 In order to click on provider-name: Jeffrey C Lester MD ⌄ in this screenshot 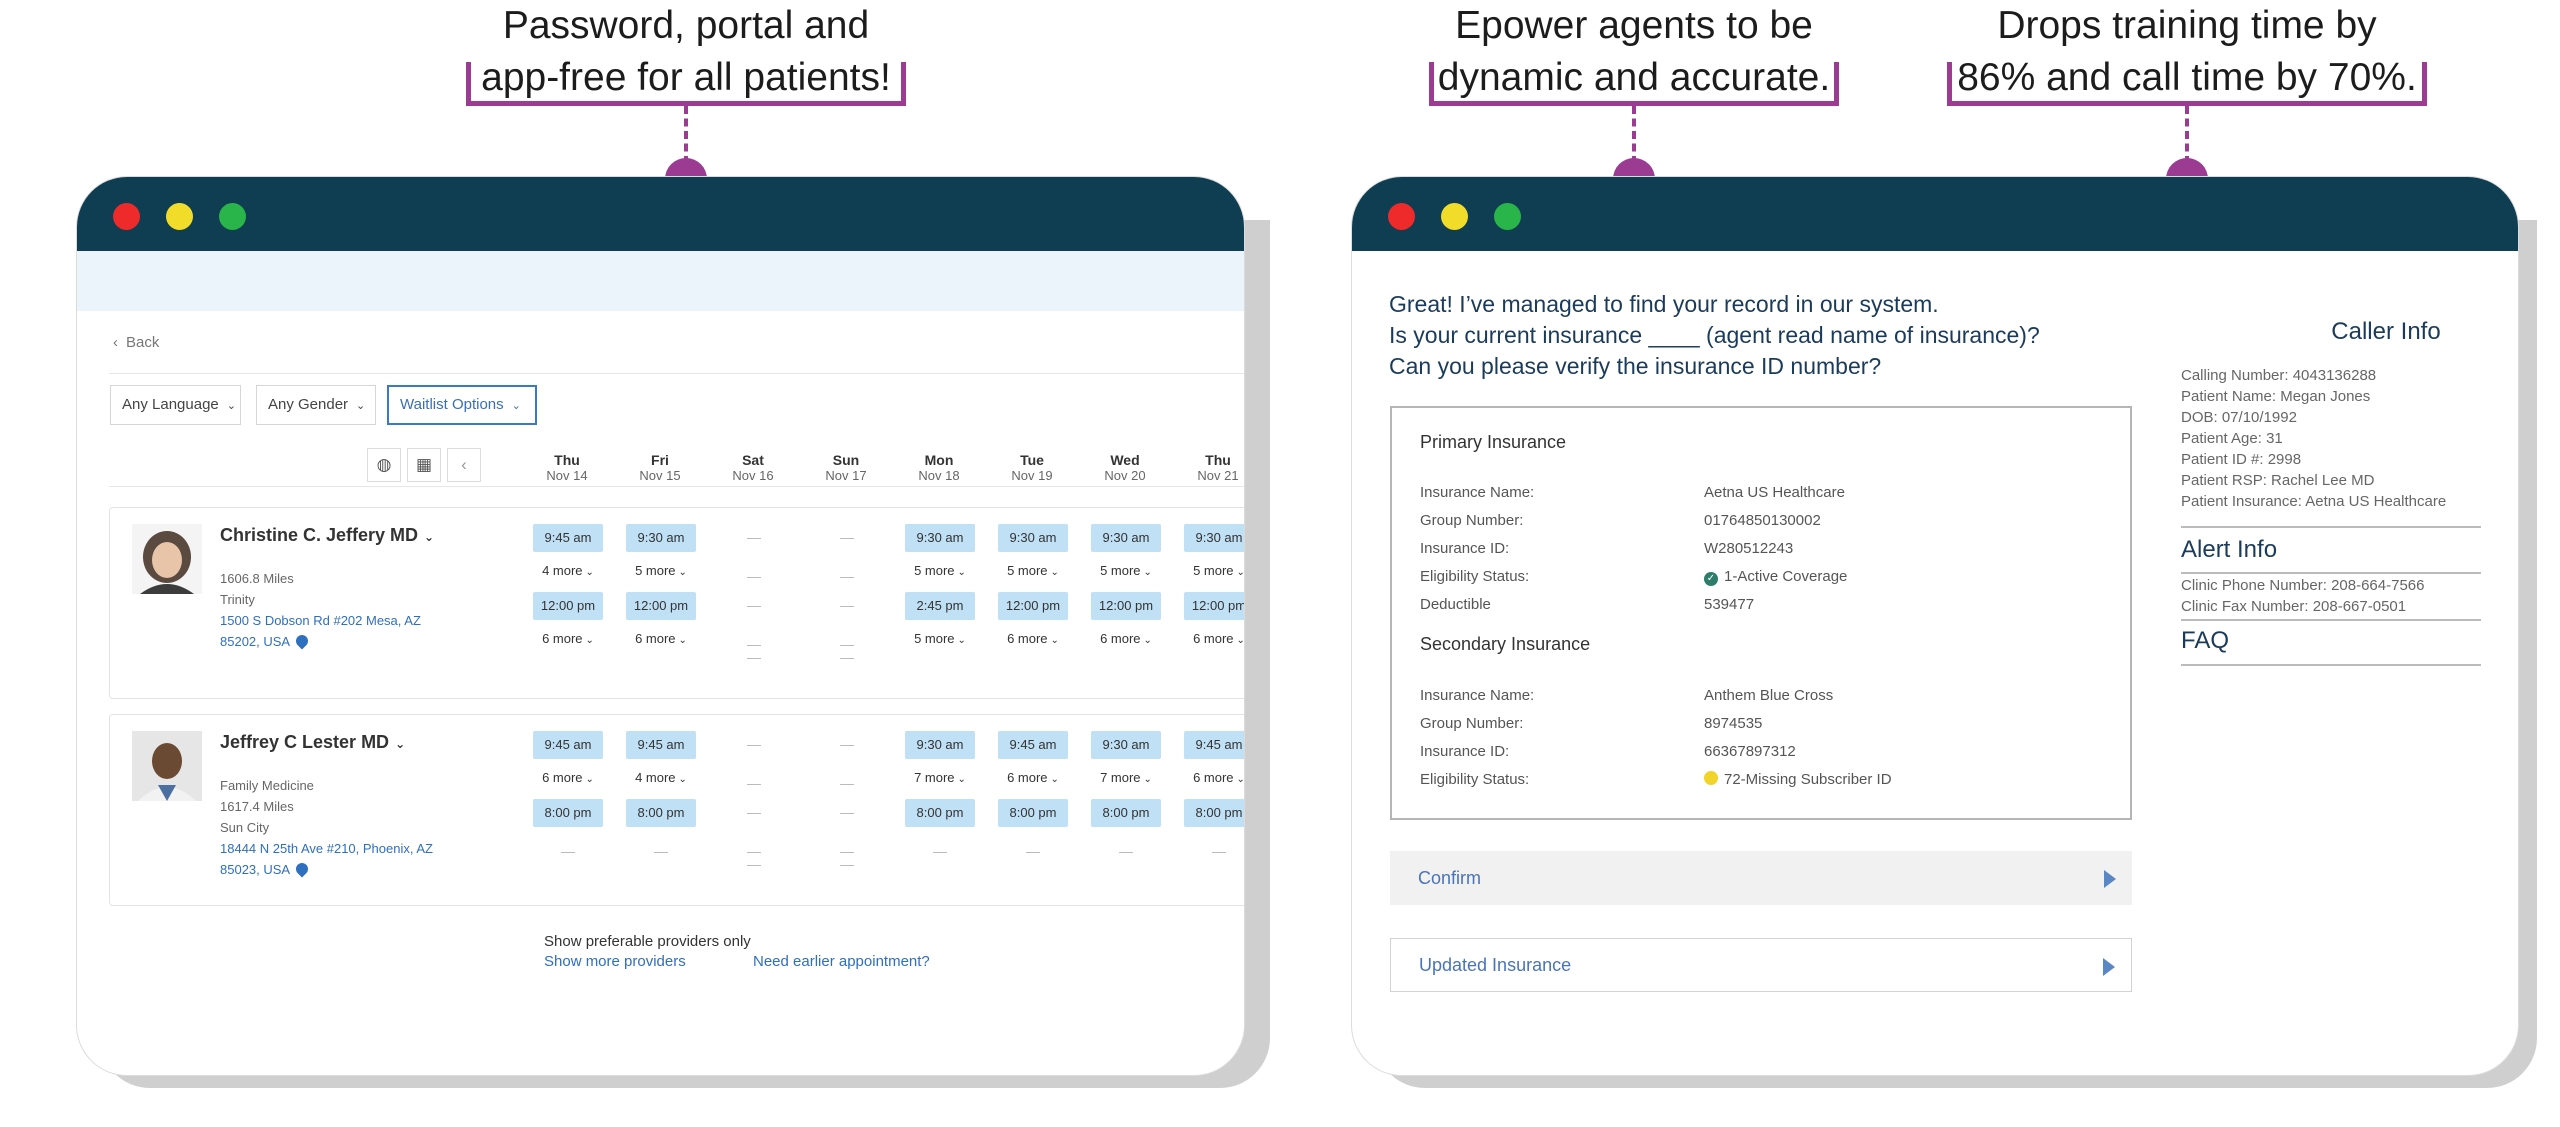, I will do `click(312, 742)`.